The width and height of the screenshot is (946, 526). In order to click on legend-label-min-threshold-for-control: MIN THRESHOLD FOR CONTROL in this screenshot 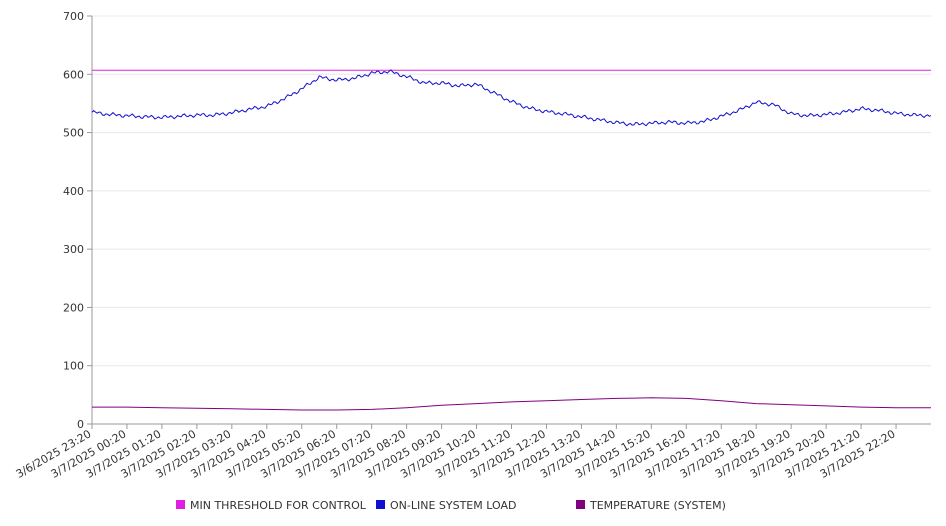, I will do `click(278, 505)`.